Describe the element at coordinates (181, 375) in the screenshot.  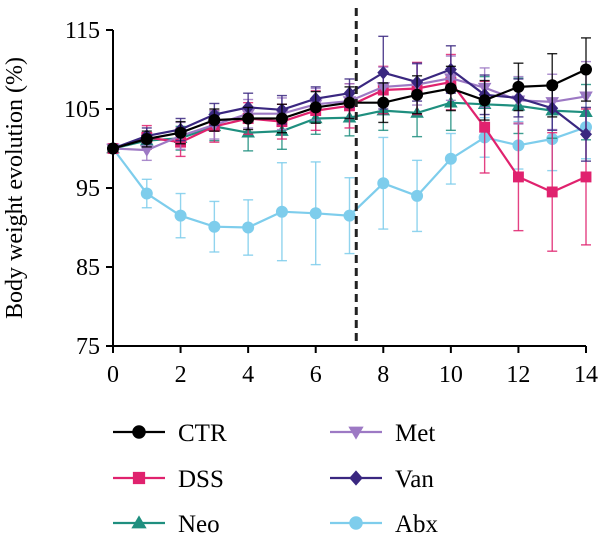
I see `x-tick-label: 2` at that location.